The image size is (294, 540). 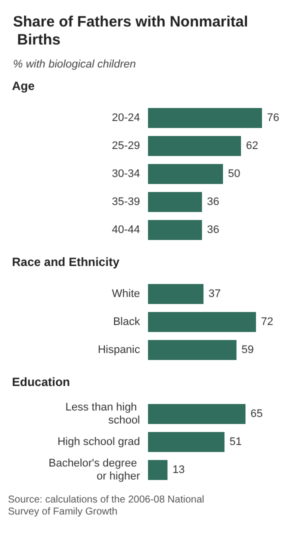 What do you see at coordinates (267, 322) in the screenshot?
I see `data-label: 72` at bounding box center [267, 322].